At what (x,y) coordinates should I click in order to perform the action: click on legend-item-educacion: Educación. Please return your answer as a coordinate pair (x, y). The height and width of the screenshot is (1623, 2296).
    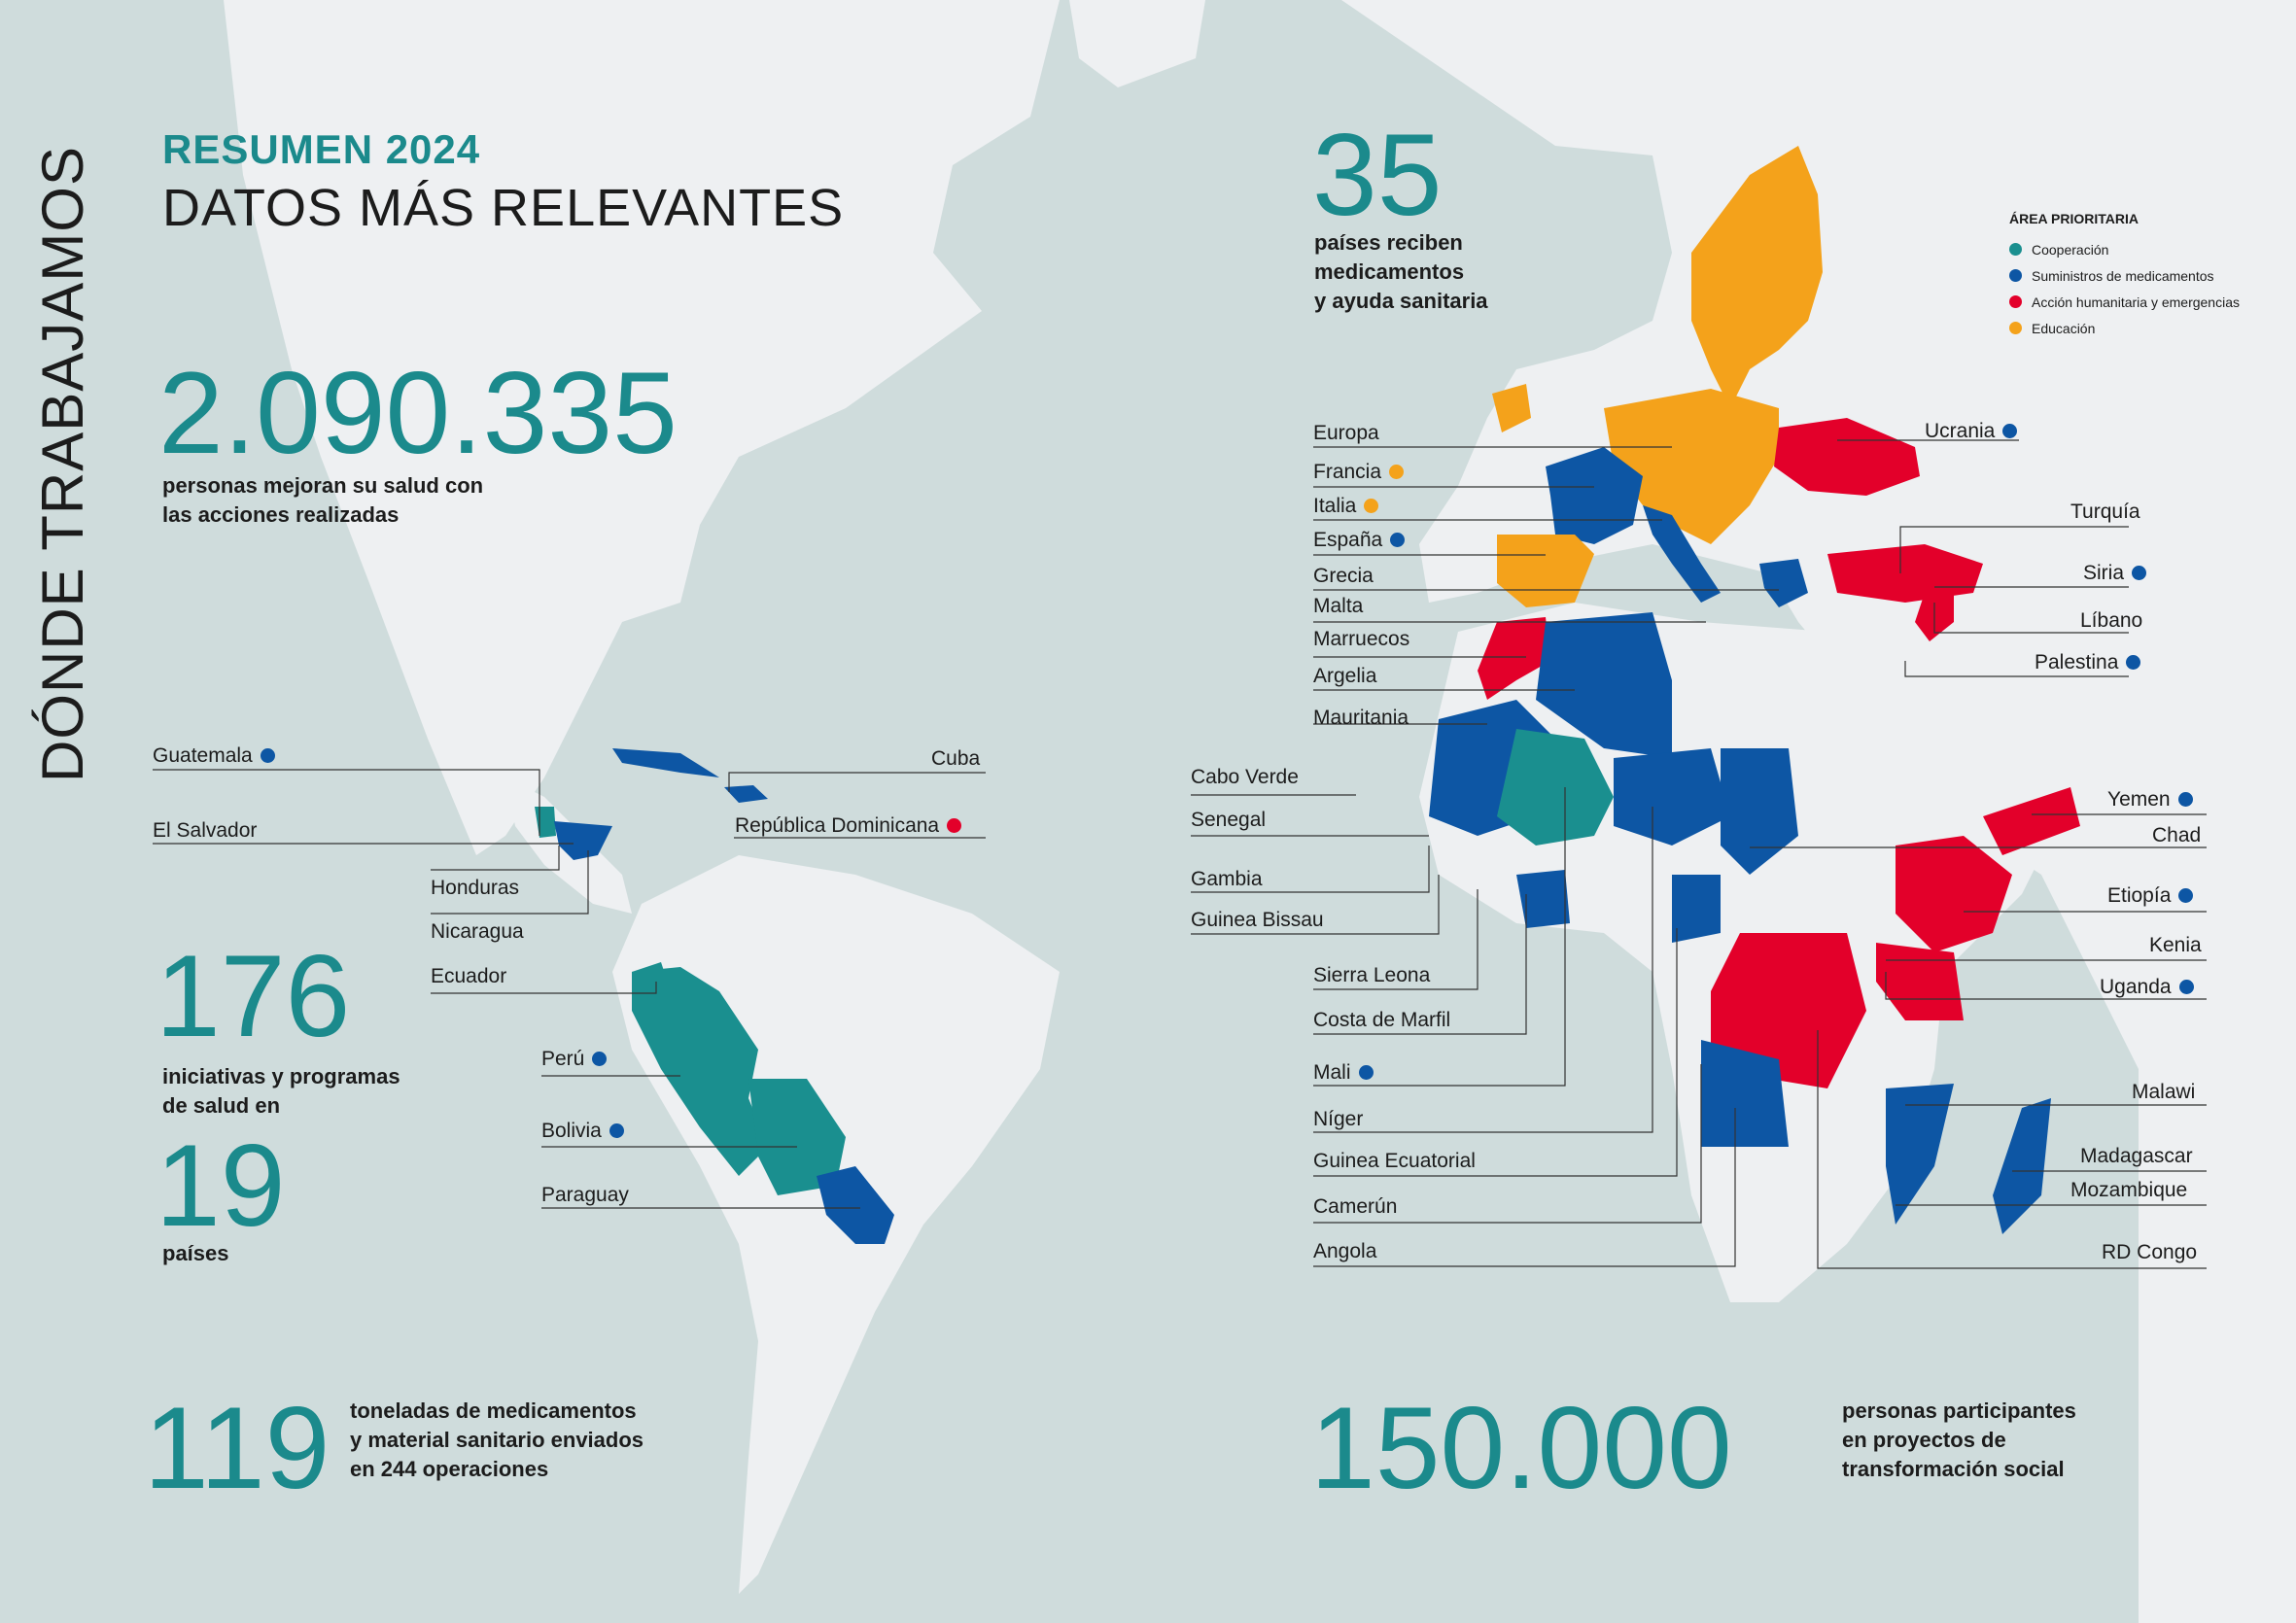
    Looking at the image, I should click on (2124, 328).